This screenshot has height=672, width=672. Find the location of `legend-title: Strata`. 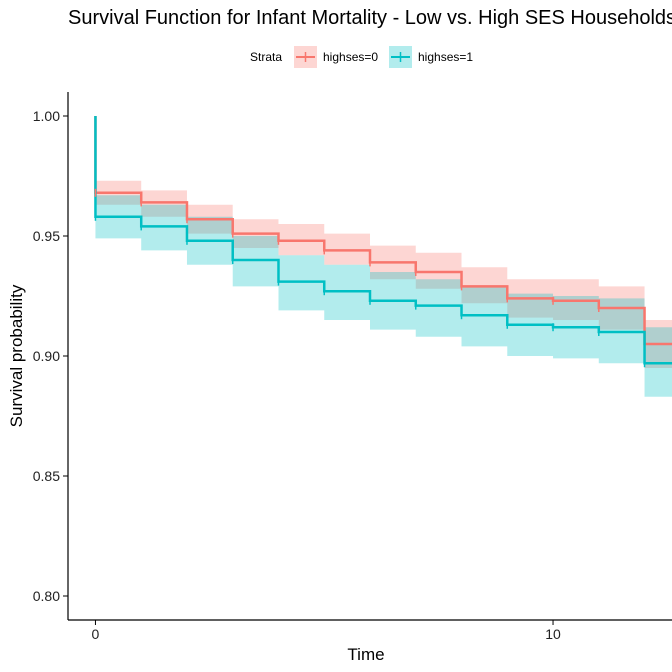

legend-title: Strata is located at coordinates (266, 57).